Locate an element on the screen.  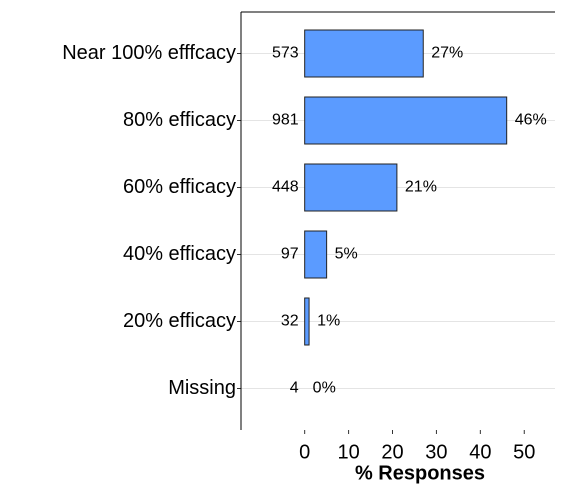
x-tick-label: 40 is located at coordinates (480, 452).